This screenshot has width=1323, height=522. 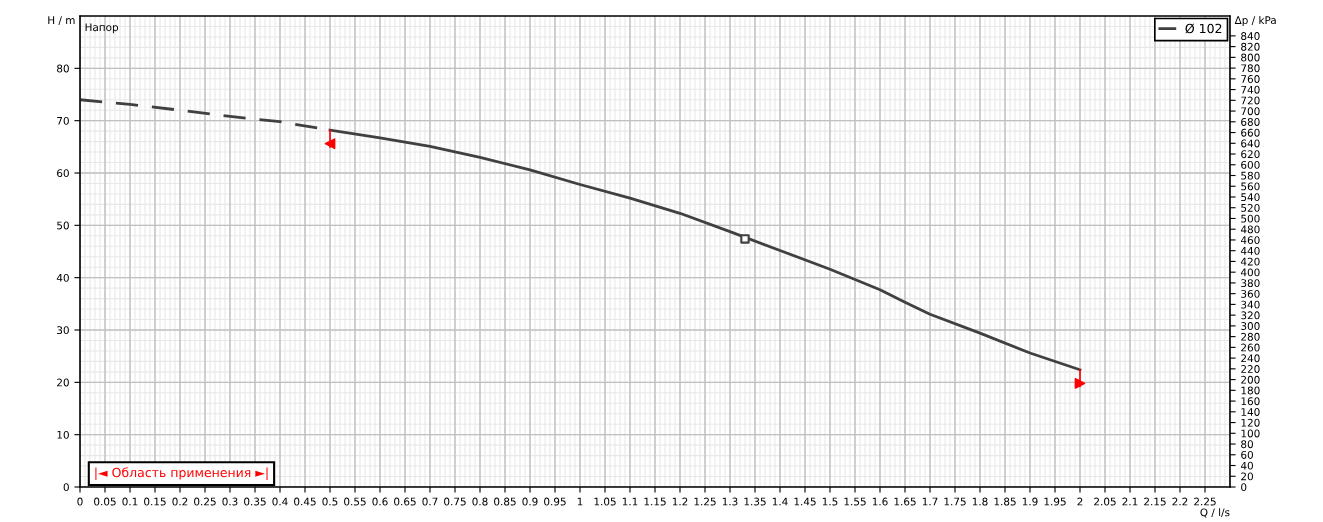 What do you see at coordinates (1250, 229) in the screenshot?
I see `y2-tick-label: 480` at bounding box center [1250, 229].